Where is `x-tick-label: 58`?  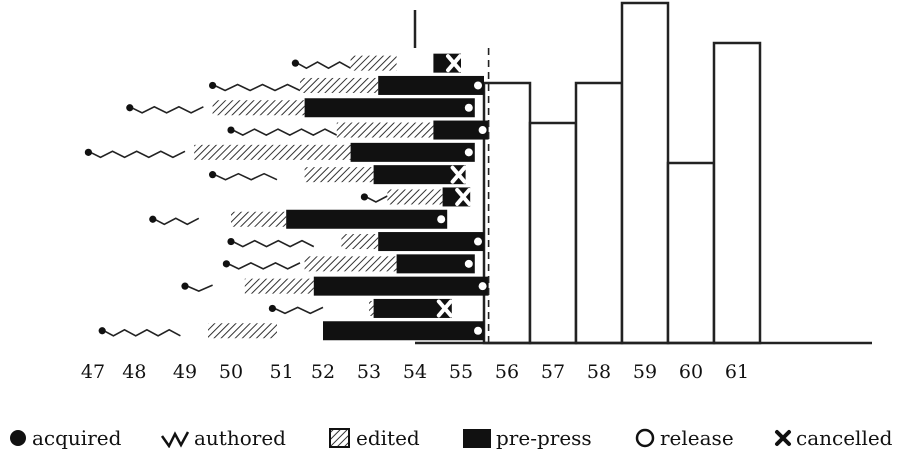 x-tick-label: 58 is located at coordinates (599, 372).